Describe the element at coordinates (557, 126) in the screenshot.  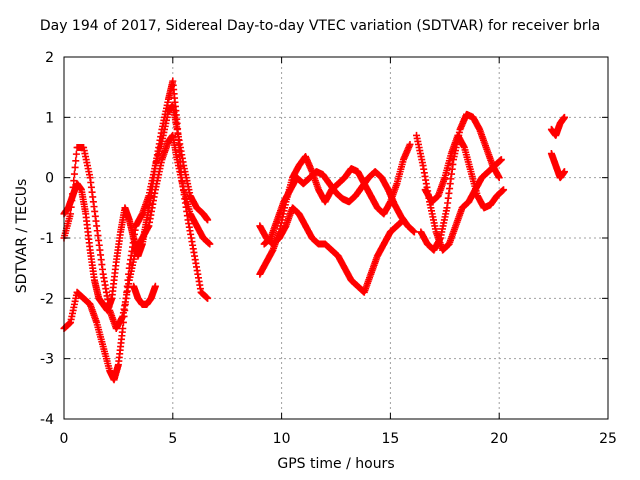
I see `series-trace-k` at that location.